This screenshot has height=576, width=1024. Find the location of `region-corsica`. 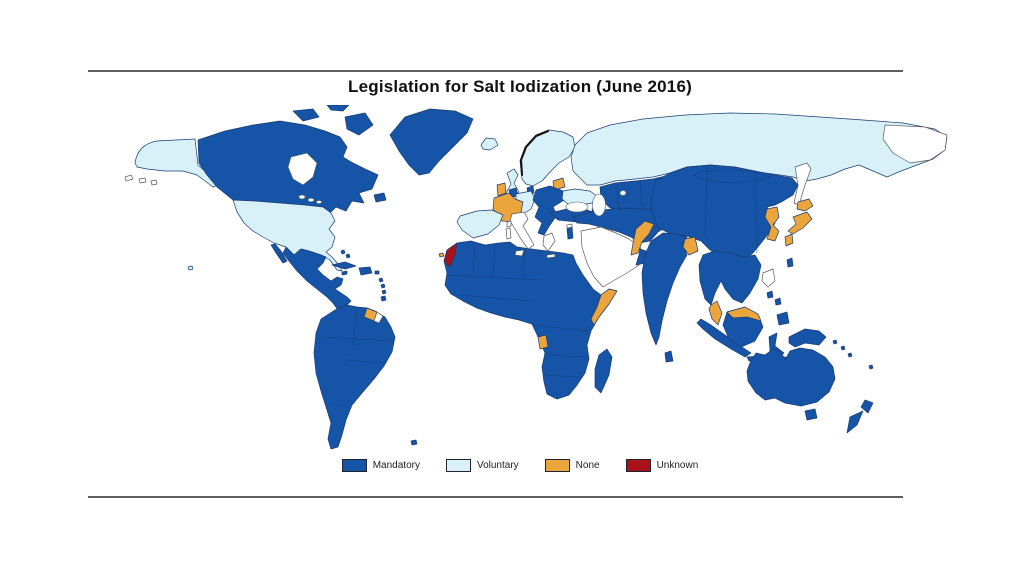

region-corsica is located at coordinates (509, 224).